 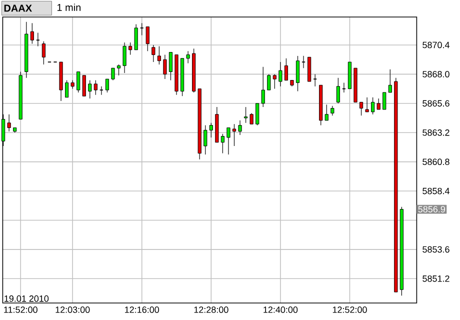 What do you see at coordinates (436, 191) in the screenshot?
I see `y-tick-label: 5858.4` at bounding box center [436, 191].